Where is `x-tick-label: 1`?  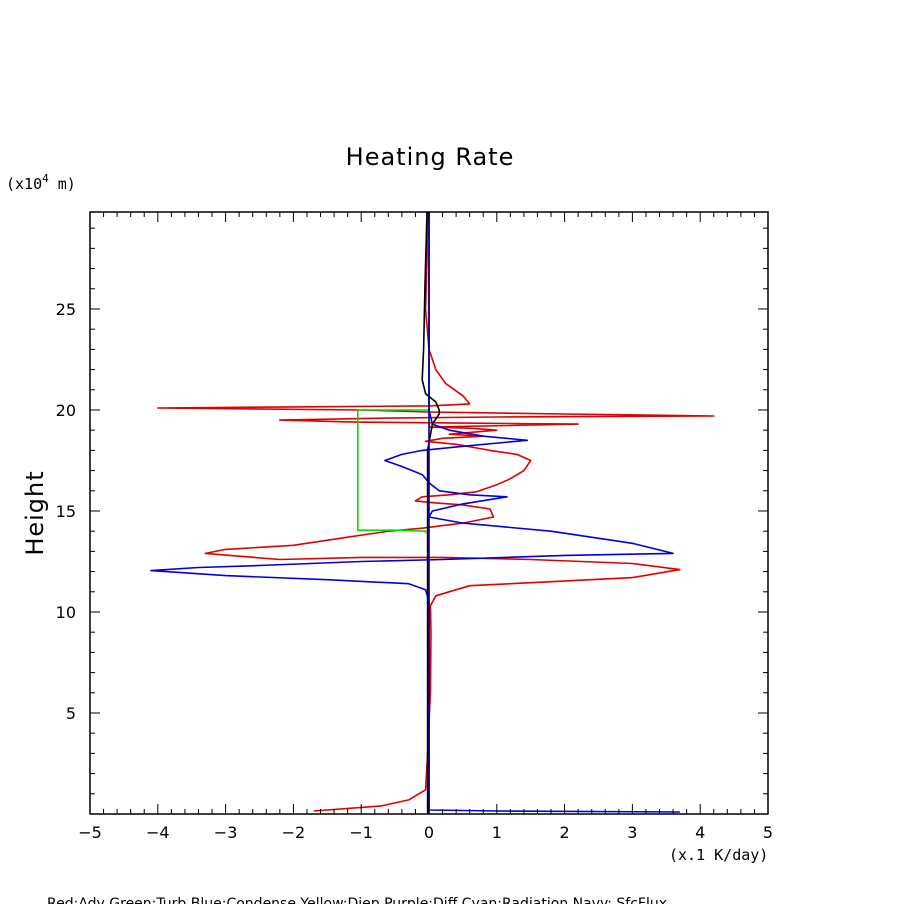
x-tick-label: 1 is located at coordinates (497, 832).